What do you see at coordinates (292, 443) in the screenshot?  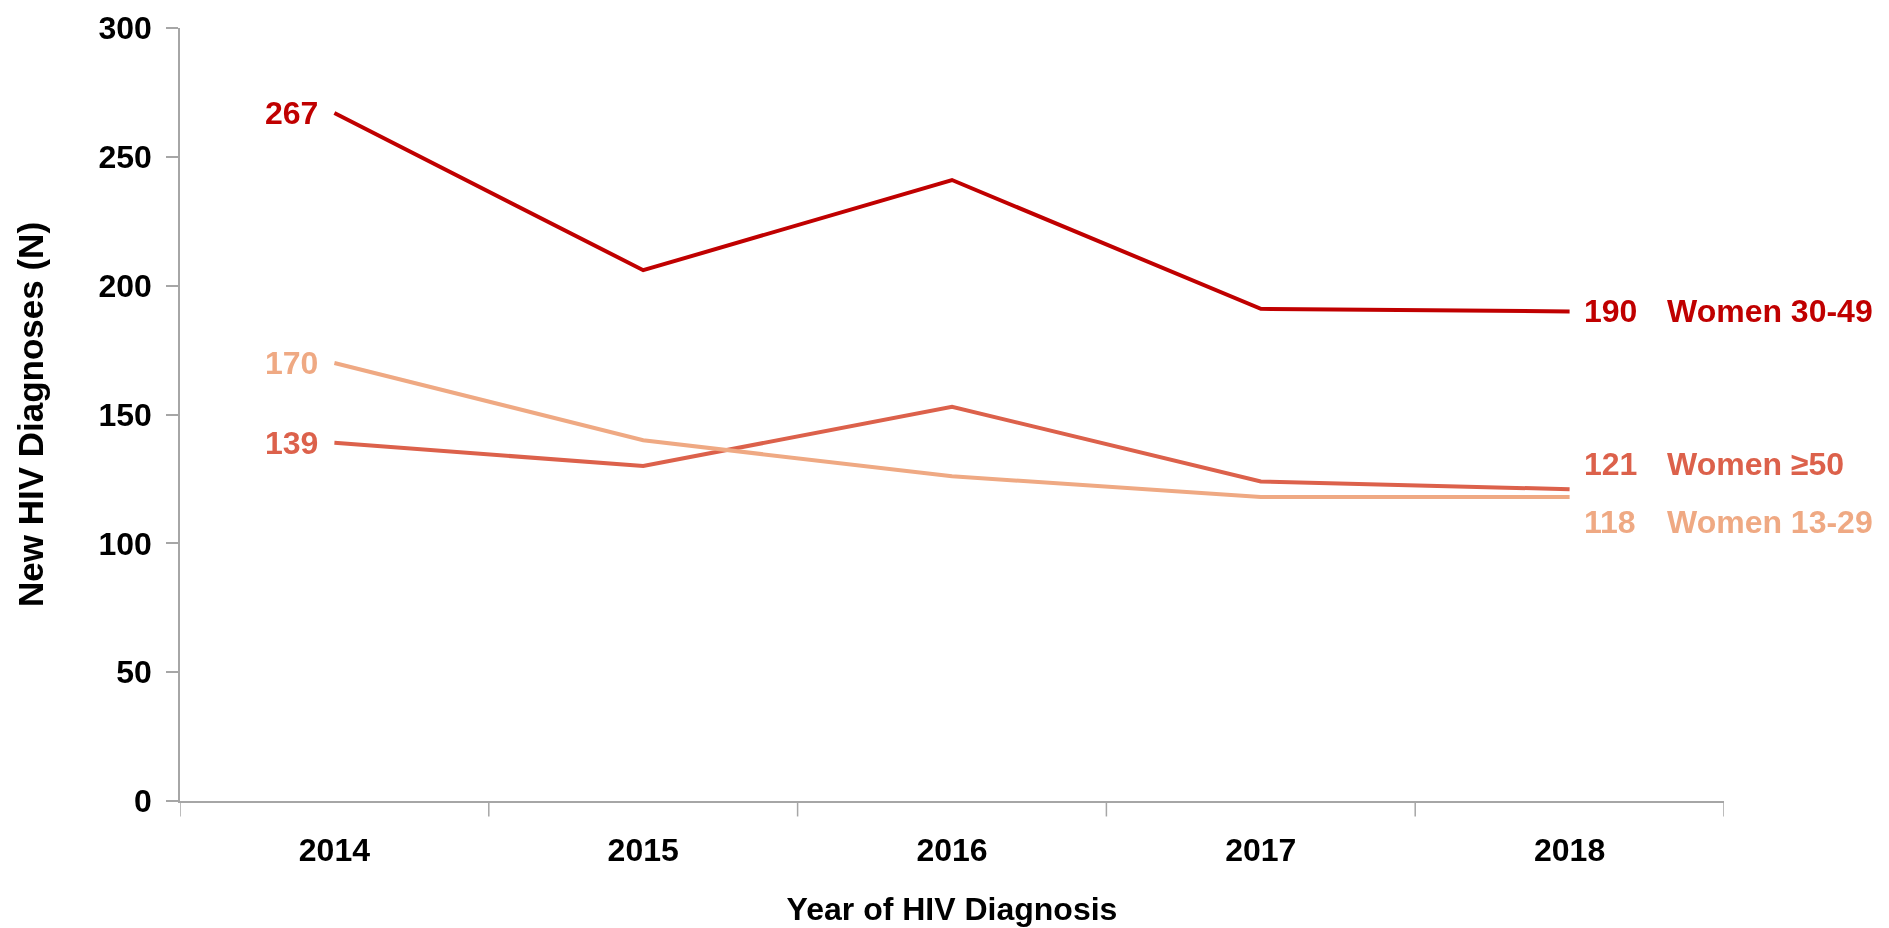 I see `data-label: 139` at bounding box center [292, 443].